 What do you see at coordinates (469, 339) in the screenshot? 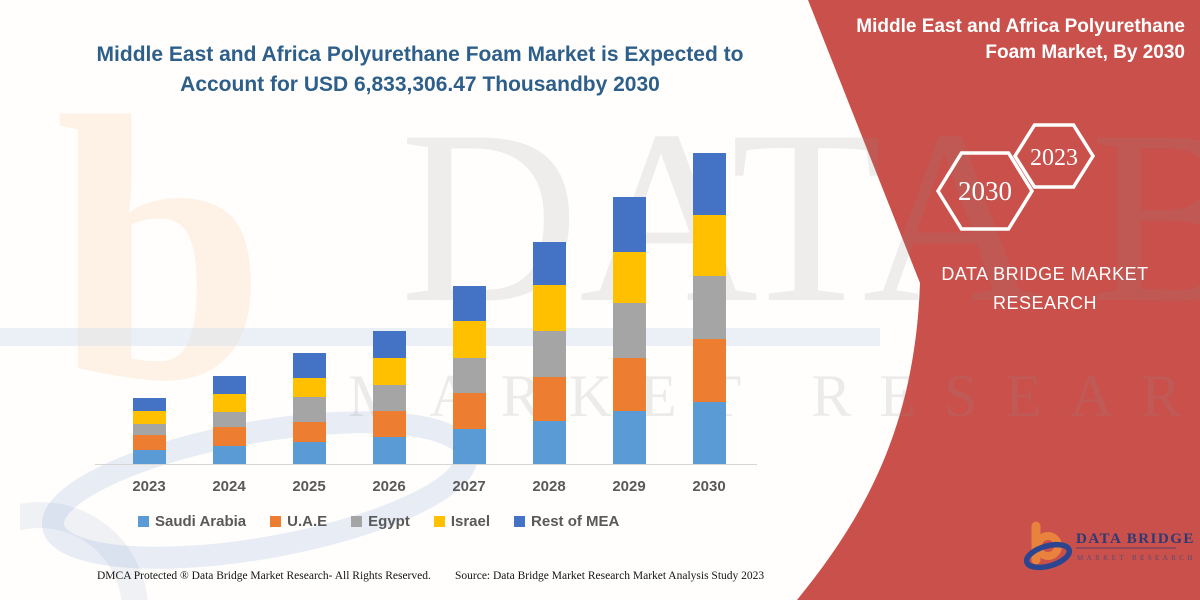
I see `bar-segment-2027-israel` at bounding box center [469, 339].